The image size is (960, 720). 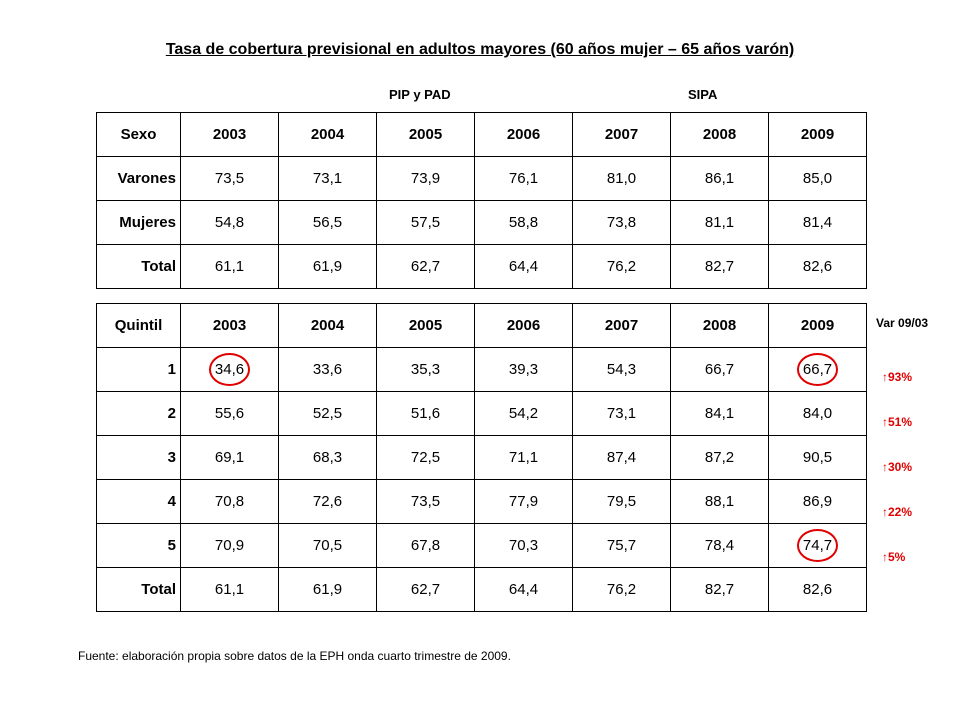 I want to click on table-cell-highlighted: 66,7, so click(x=817, y=369).